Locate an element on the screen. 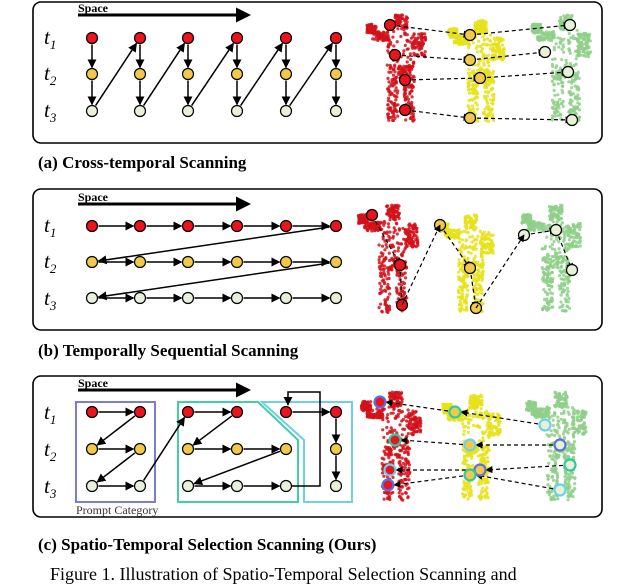  body-node is located at coordinates (395, 55).